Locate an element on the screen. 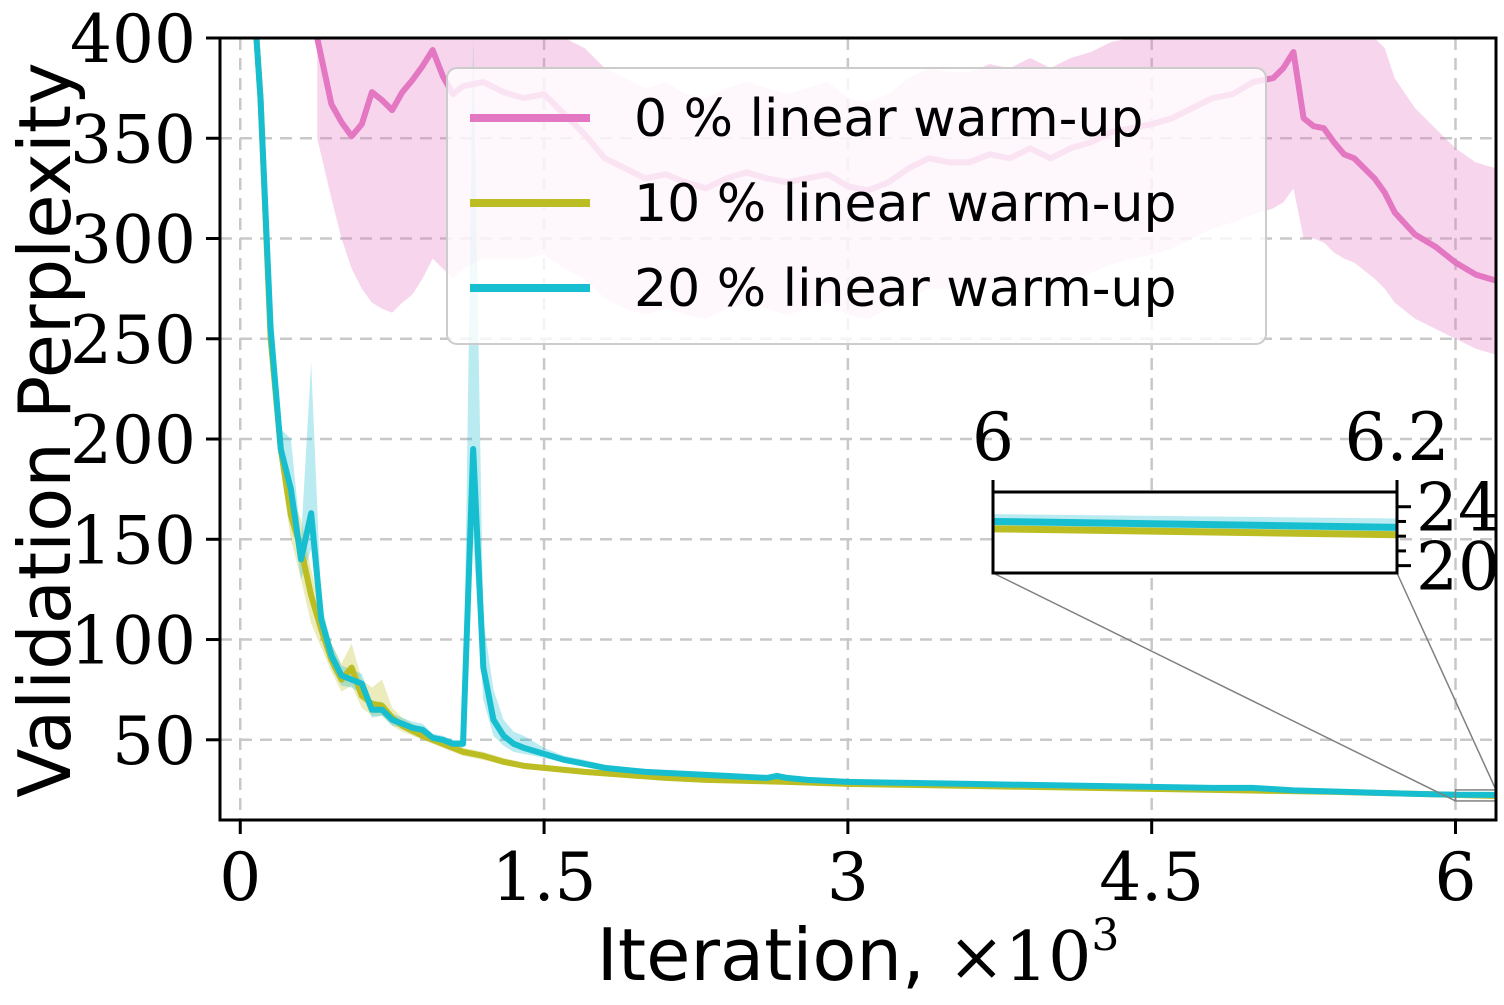  x-axis-label-exponent: 3 is located at coordinates (1105, 935).